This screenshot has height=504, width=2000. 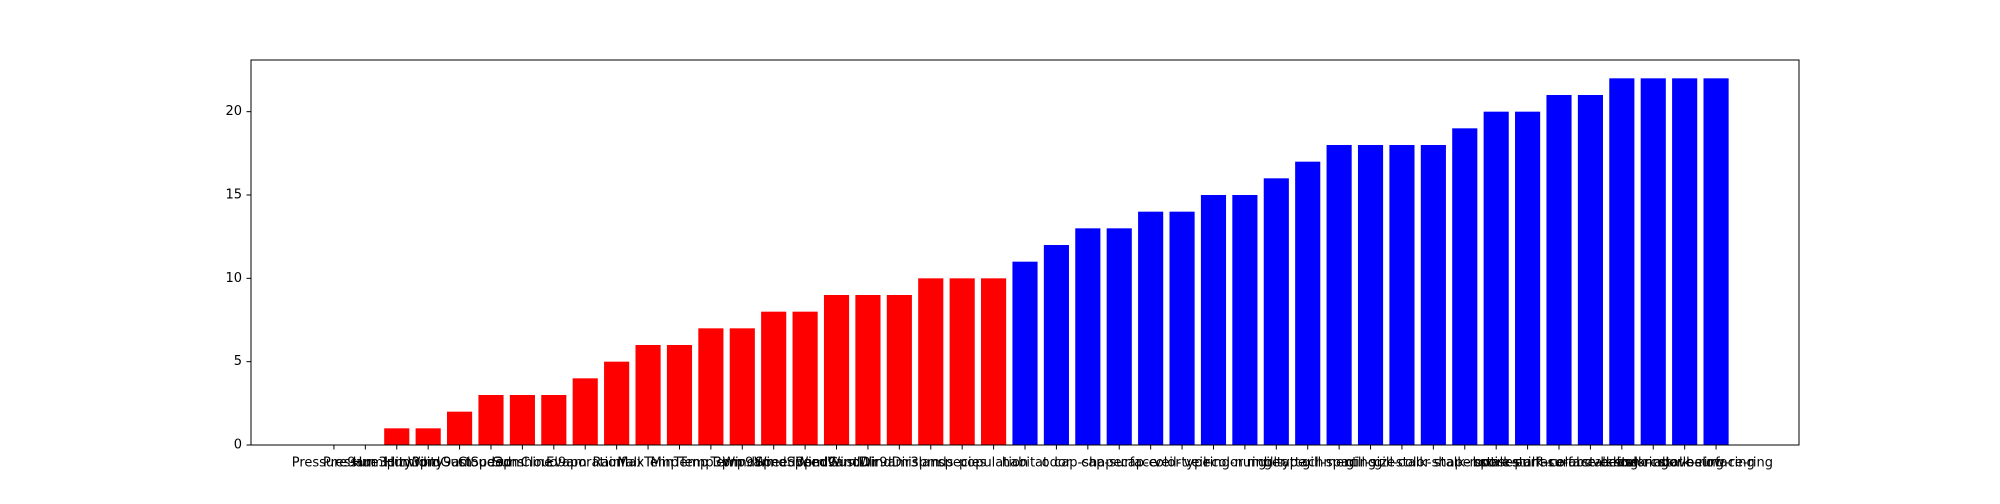 What do you see at coordinates (334, 463) in the screenshot?
I see `x-tick-label: Pressure9am` at bounding box center [334, 463].